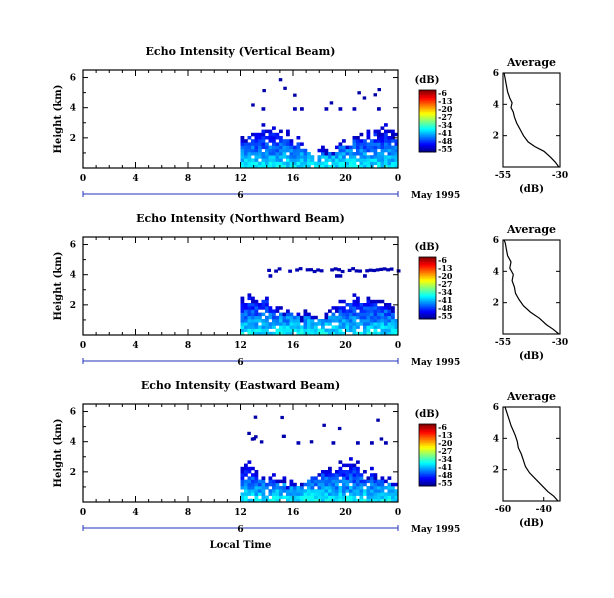 The height and width of the screenshot is (598, 614). I want to click on heatmap-cells, so click(320, 301).